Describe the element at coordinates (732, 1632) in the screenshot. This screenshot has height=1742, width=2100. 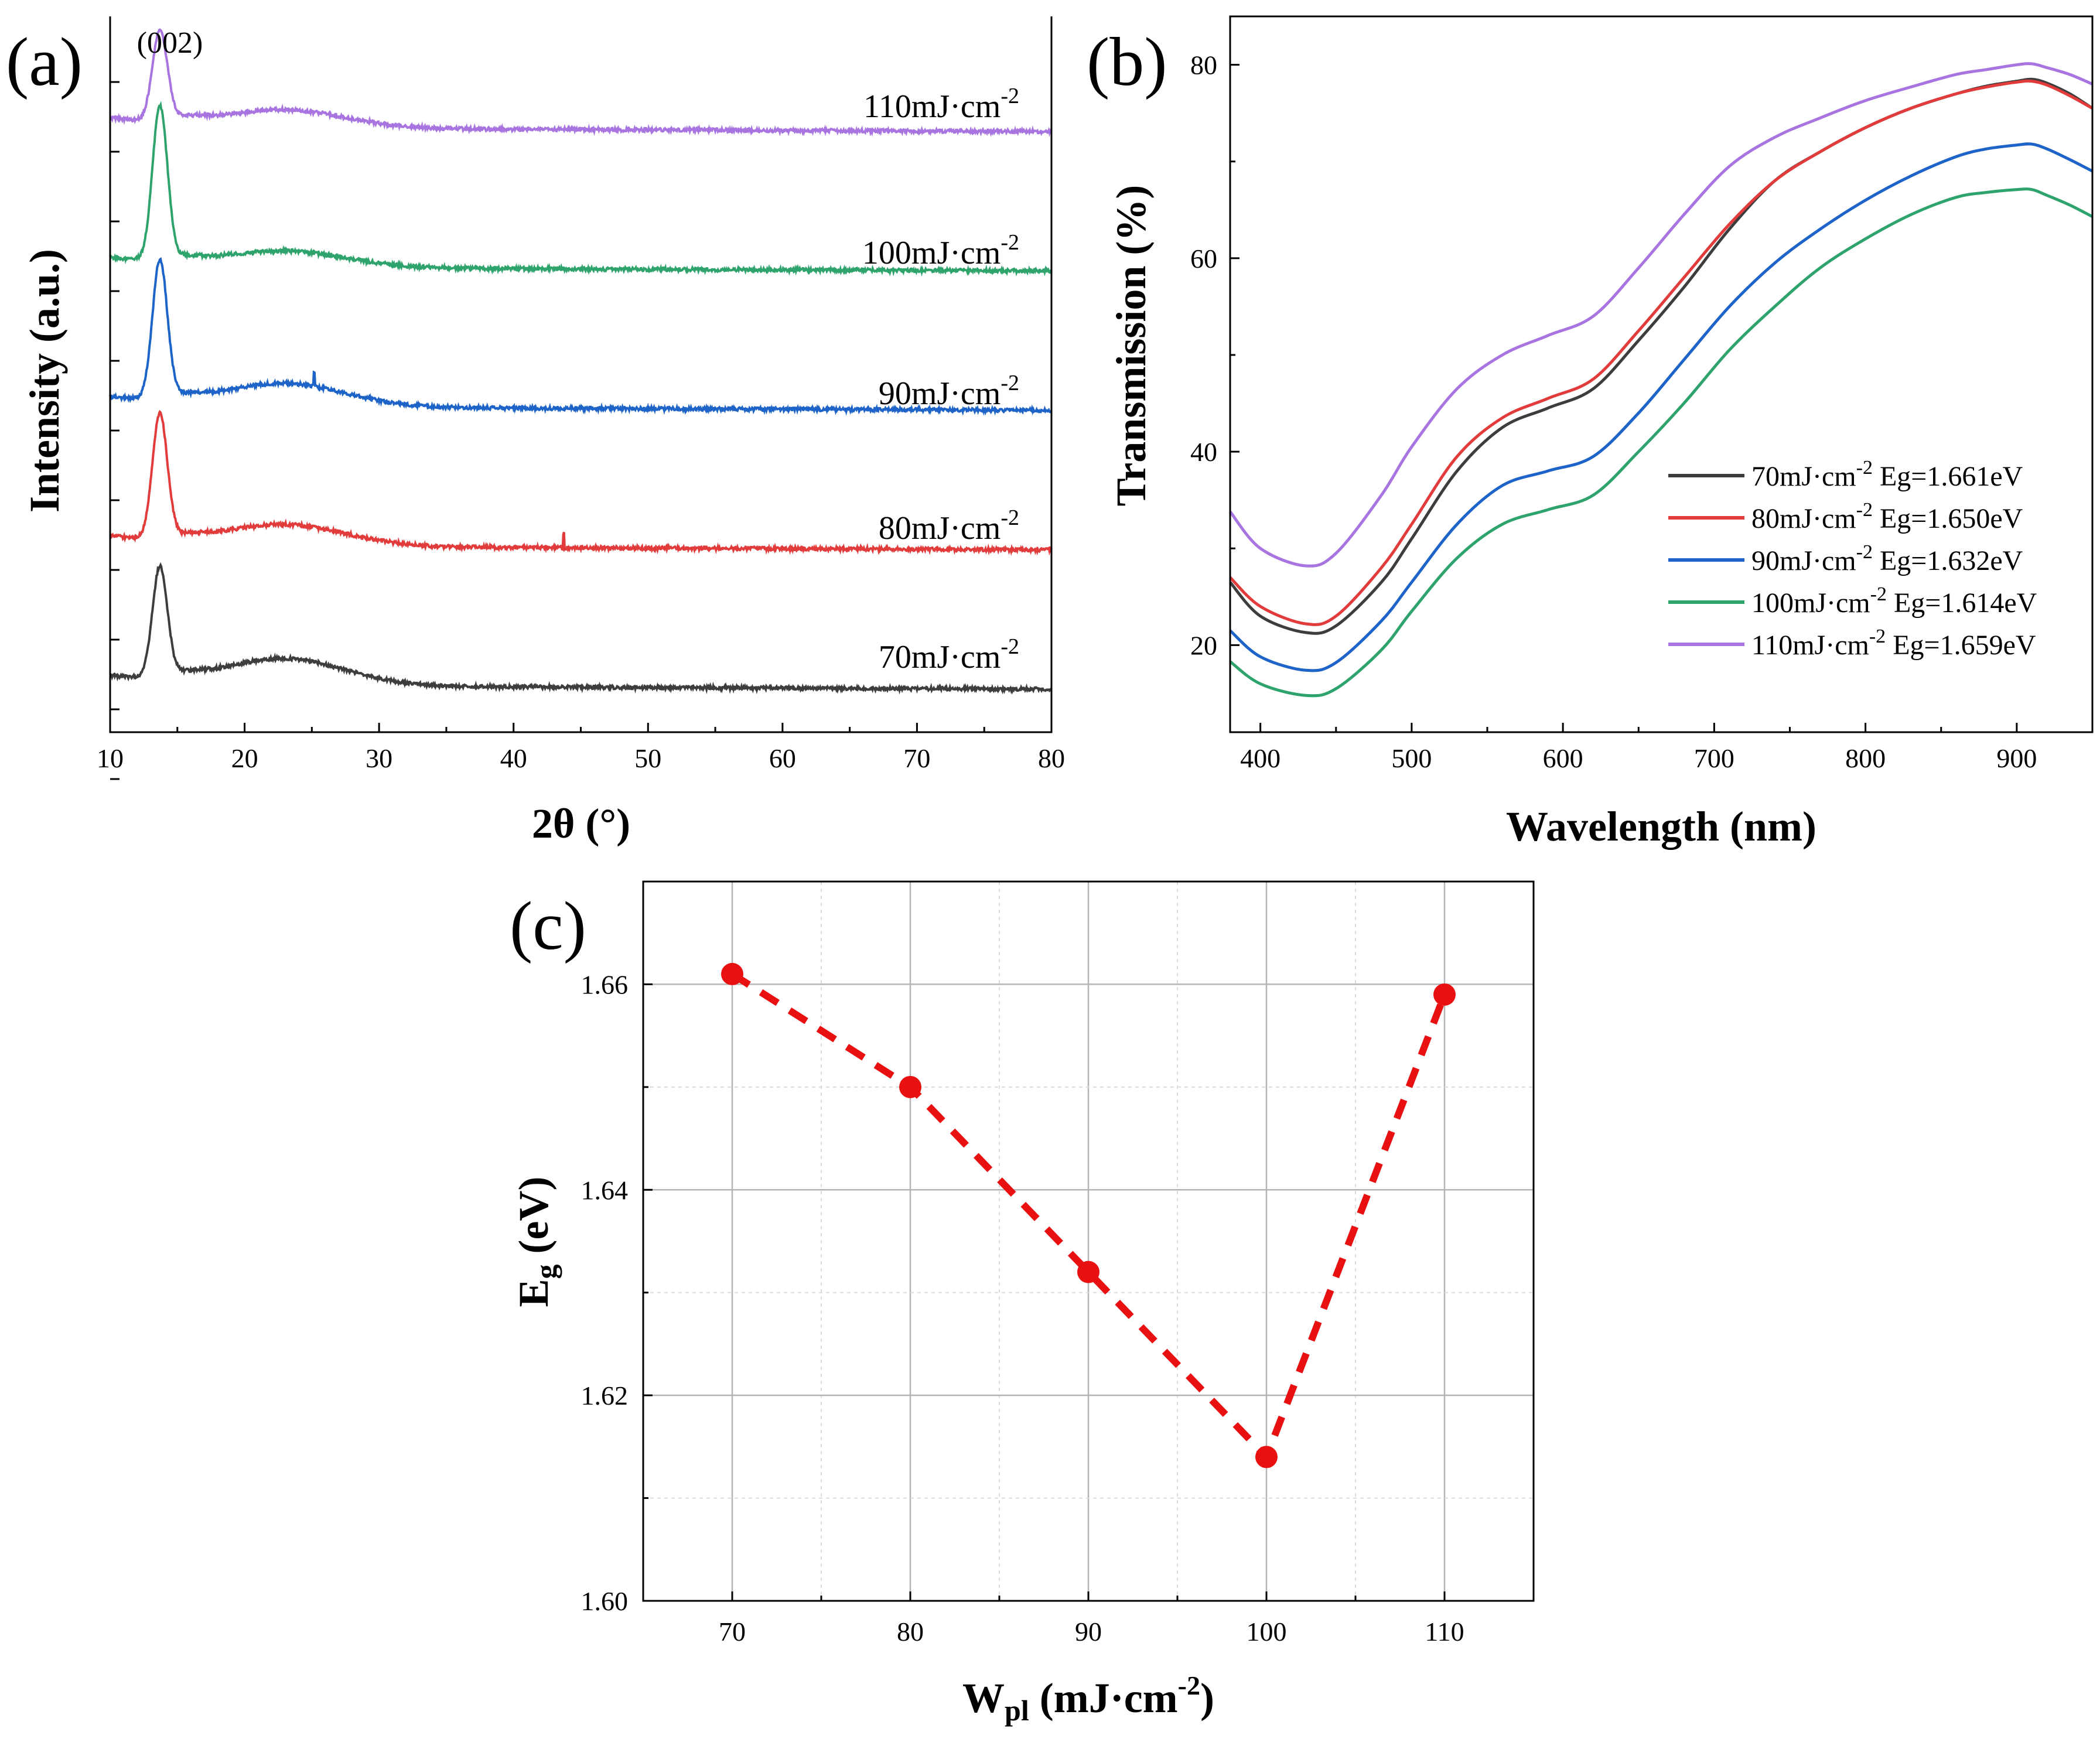
I see `panel-c-xtick-label: 70` at that location.